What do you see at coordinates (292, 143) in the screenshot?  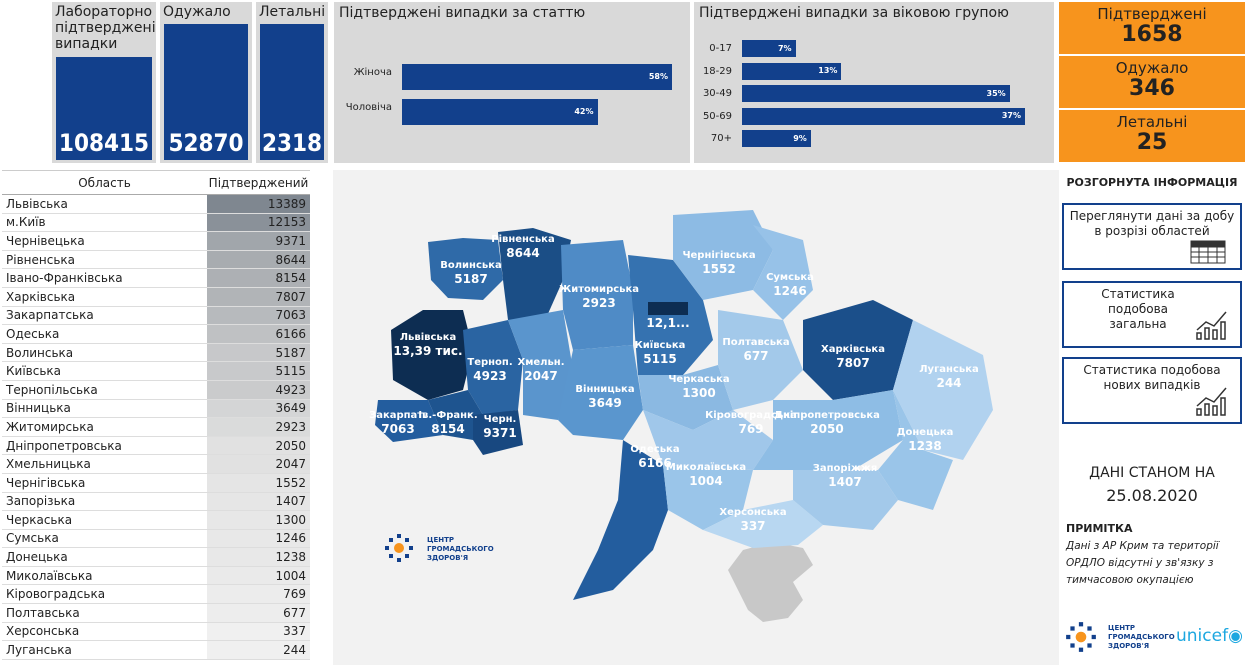 I see `kpi-deaths-value: 2318` at bounding box center [292, 143].